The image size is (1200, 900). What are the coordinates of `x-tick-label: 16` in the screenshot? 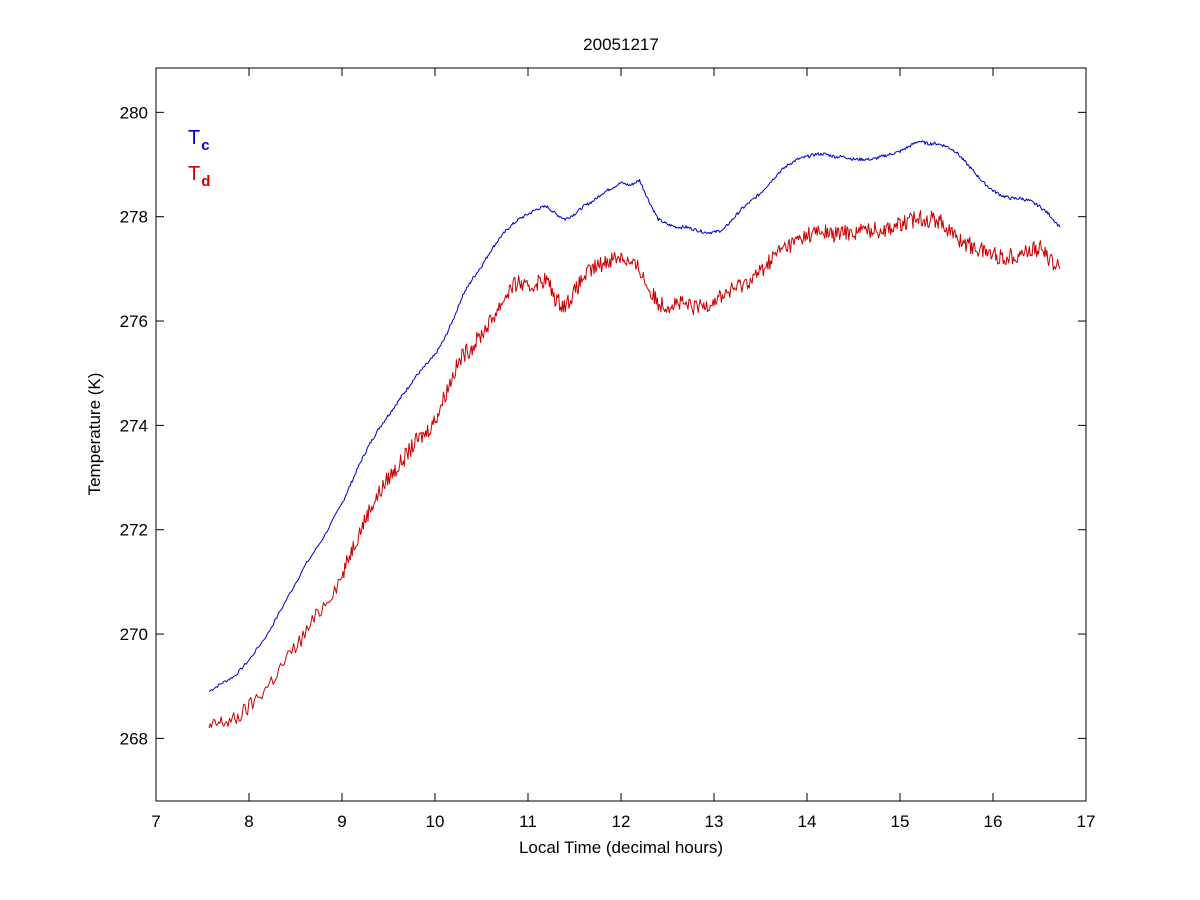 It's located at (993, 821).